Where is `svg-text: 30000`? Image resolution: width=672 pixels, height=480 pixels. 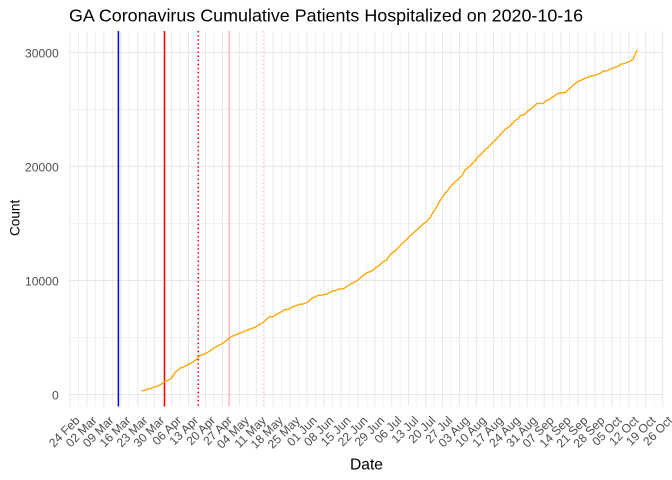
svg-text: 30000 is located at coordinates (42, 53).